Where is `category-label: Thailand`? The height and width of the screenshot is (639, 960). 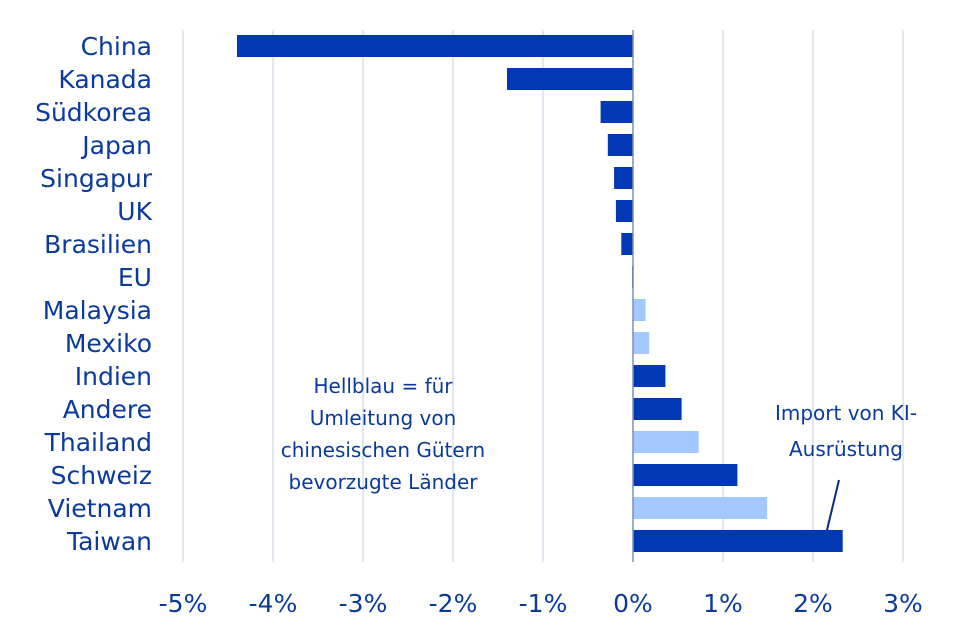 category-label: Thailand is located at coordinates (98, 442).